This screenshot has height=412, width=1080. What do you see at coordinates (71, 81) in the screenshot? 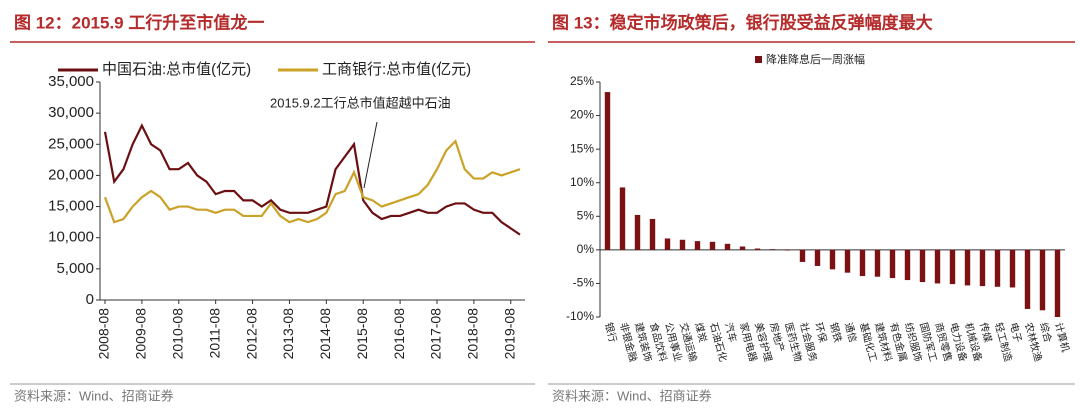
I see `y-tick-label: 35,000` at bounding box center [71, 81].